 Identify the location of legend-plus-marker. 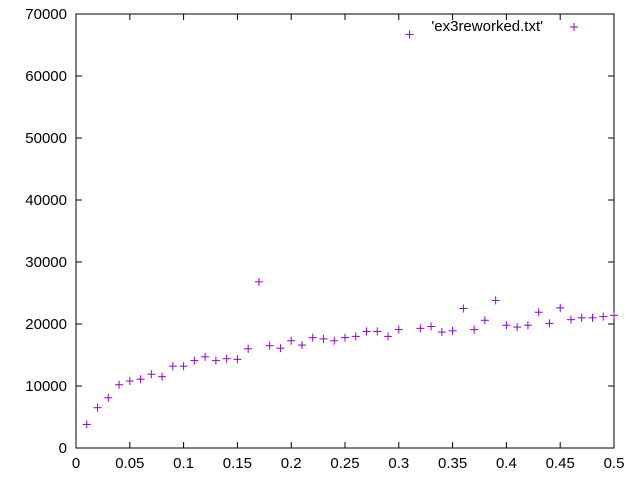
(574, 27).